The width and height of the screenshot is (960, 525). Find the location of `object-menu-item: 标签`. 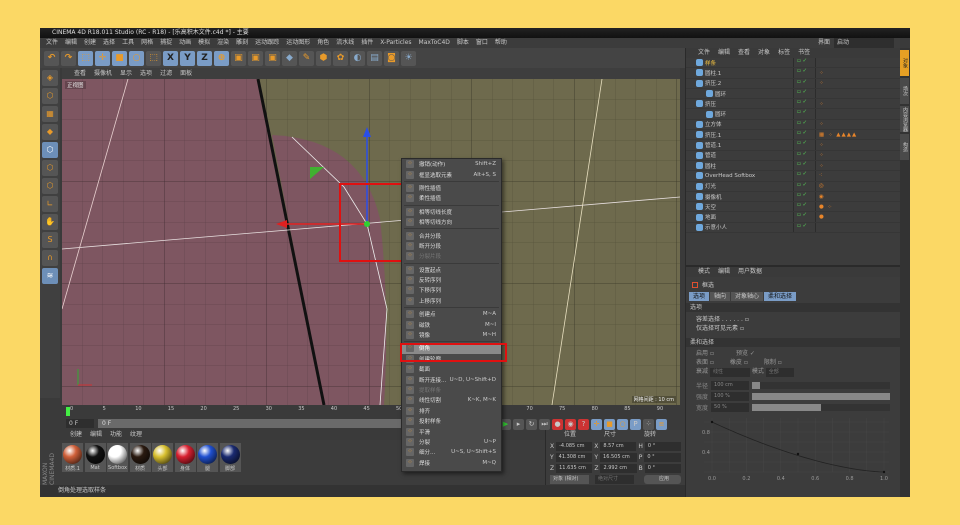

object-menu-item: 标签 is located at coordinates (784, 52).